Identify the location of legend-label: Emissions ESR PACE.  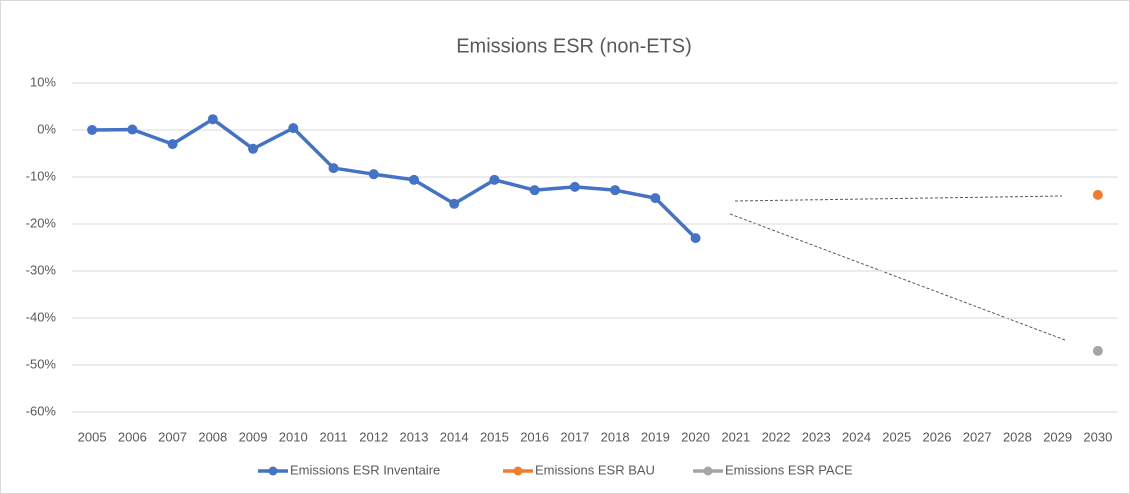
(789, 469).